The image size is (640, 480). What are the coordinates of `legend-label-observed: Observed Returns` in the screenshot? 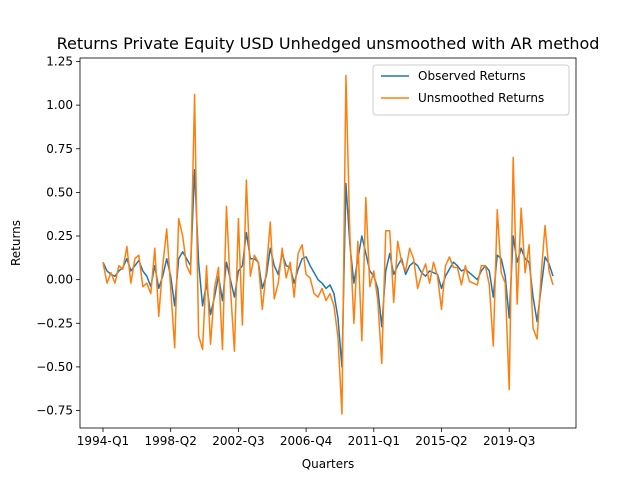 It's located at (472, 76).